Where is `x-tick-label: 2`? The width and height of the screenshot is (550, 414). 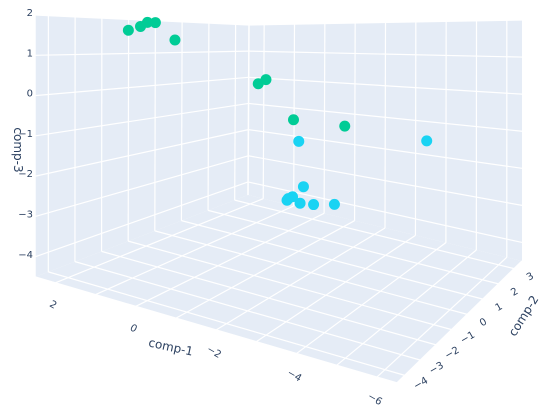 x-tick-label: 2 is located at coordinates (52, 305).